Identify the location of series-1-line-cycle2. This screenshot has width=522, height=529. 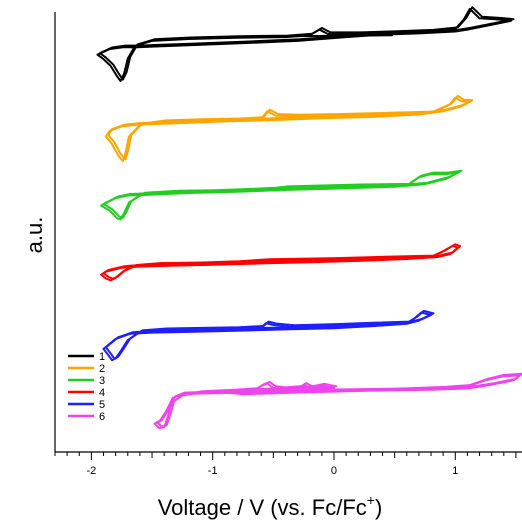
(306, 43).